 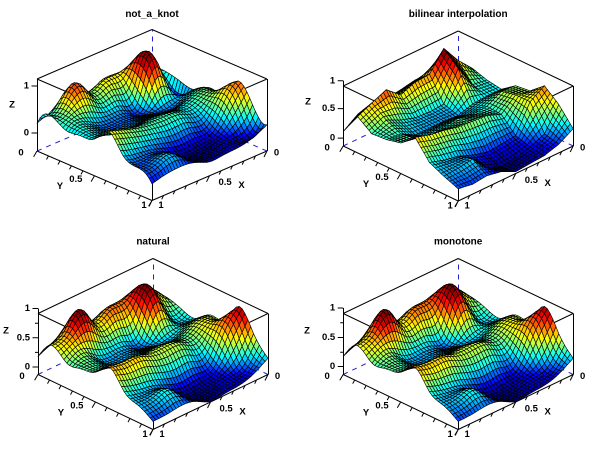 What do you see at coordinates (153, 242) in the screenshot?
I see `svg-text: natural` at bounding box center [153, 242].